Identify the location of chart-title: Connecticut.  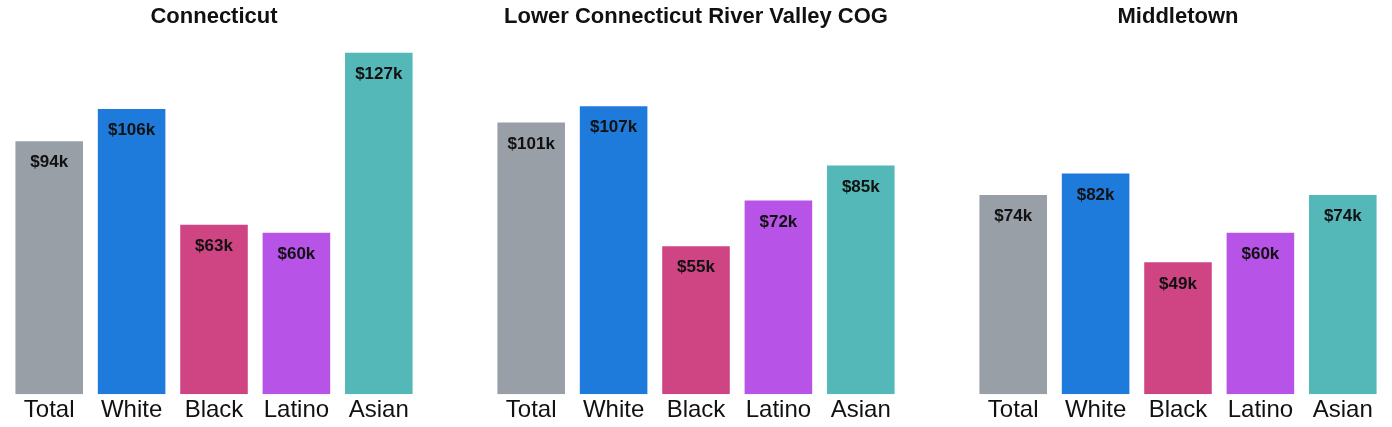
(214, 16).